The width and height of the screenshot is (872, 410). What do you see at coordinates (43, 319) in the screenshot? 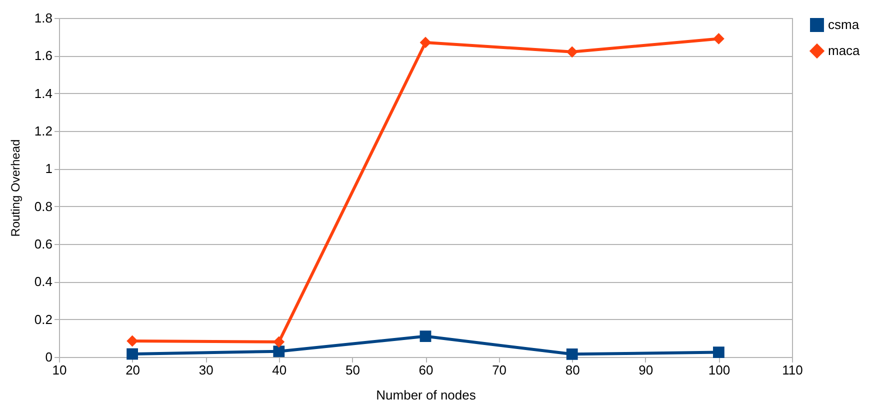
I see `y-tick-label: 0.2` at bounding box center [43, 319].